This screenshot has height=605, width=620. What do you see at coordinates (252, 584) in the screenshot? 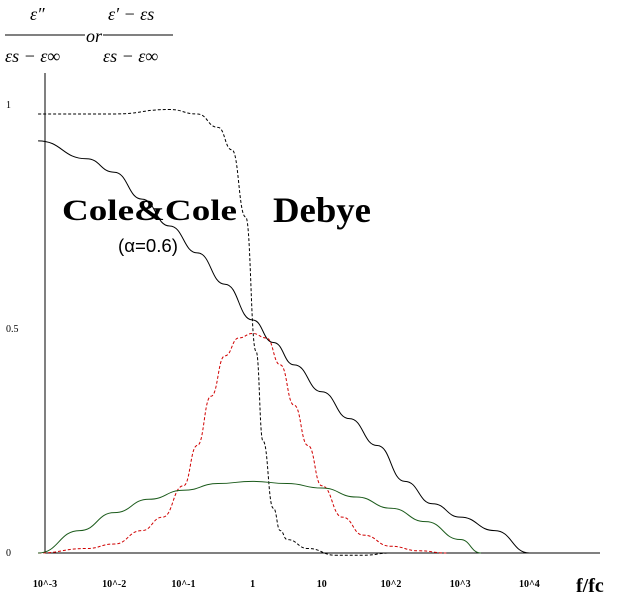
I see `x-tick-label: 1` at bounding box center [252, 584].